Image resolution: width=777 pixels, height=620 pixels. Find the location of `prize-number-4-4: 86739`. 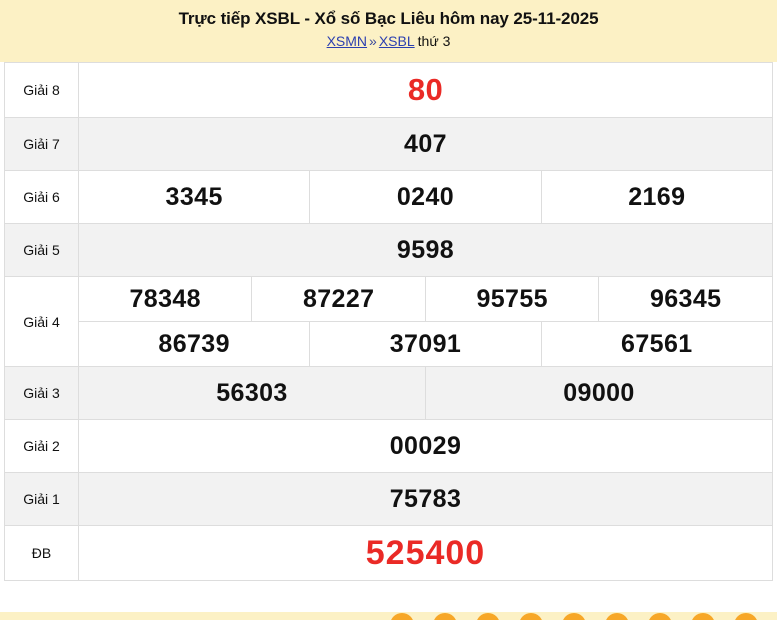

prize-number-4-4: 86739 is located at coordinates (194, 344).